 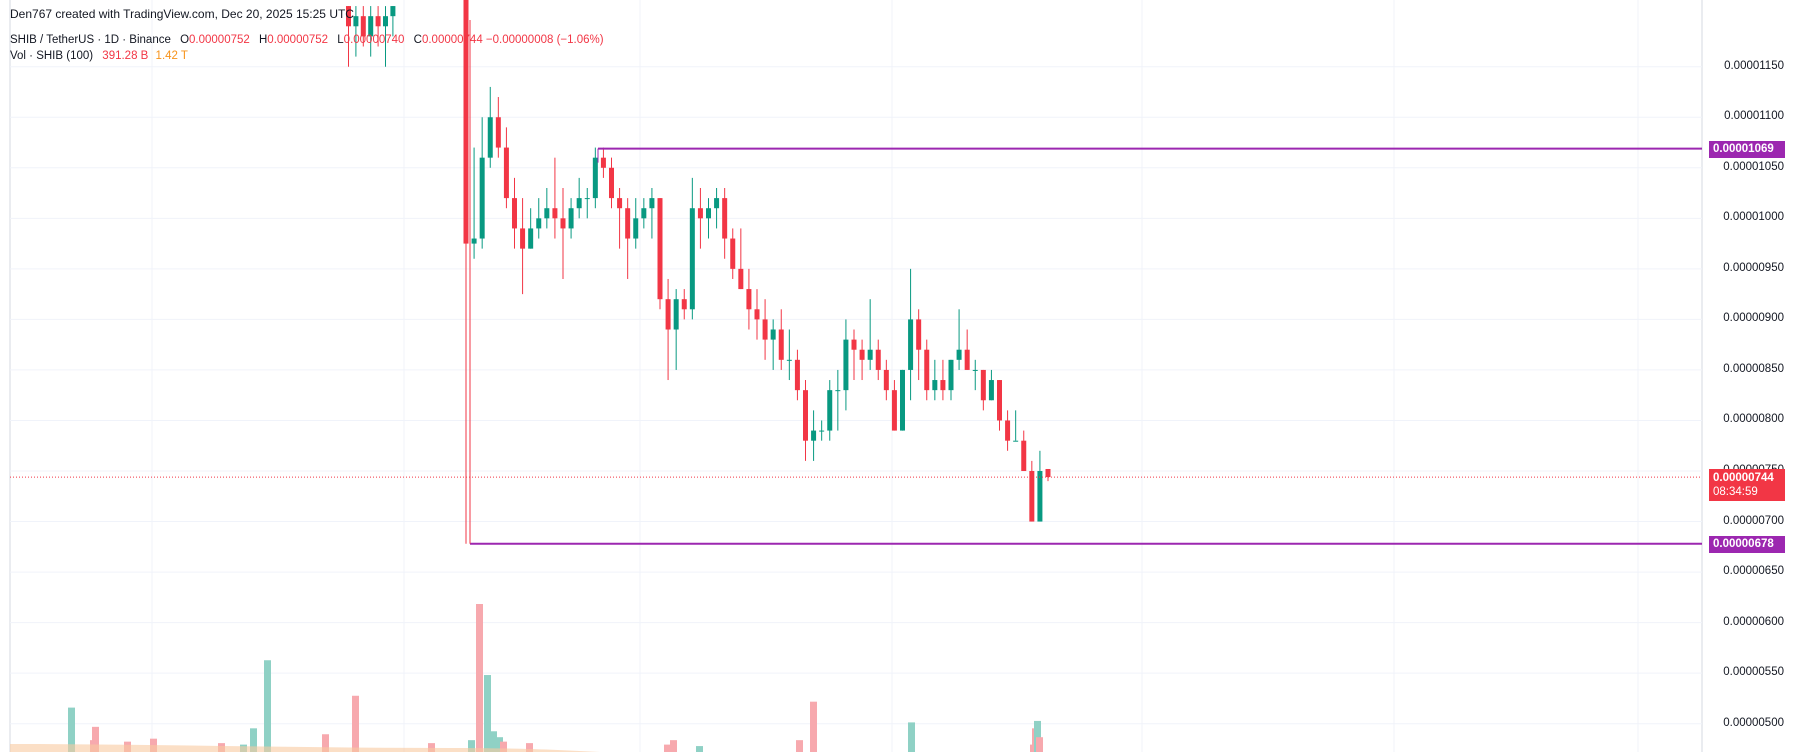 I want to click on volume-value: 391.28 B, so click(x=125, y=56).